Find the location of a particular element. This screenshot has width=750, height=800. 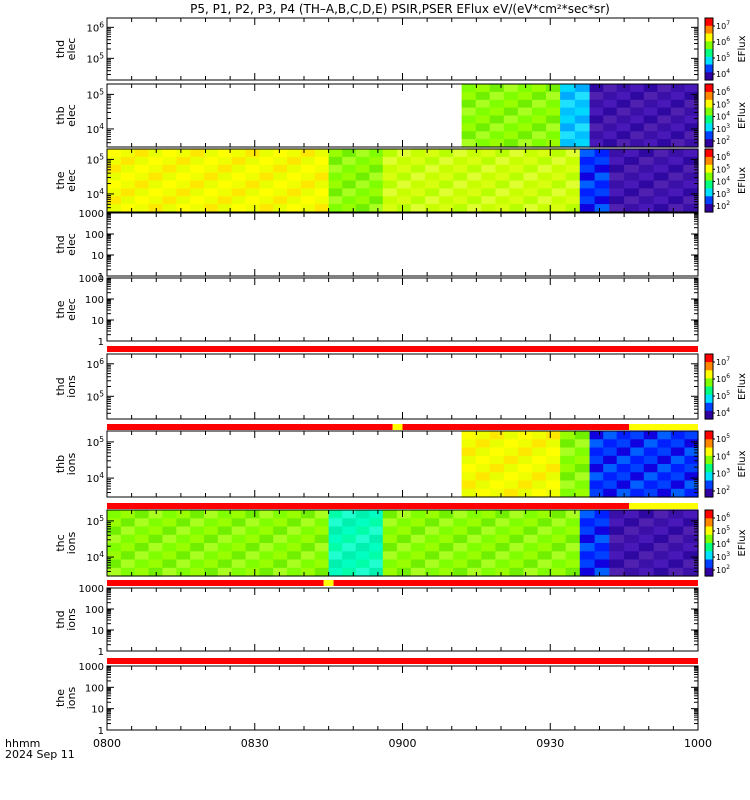

y-tick-label: 10 is located at coordinates (97, 256).